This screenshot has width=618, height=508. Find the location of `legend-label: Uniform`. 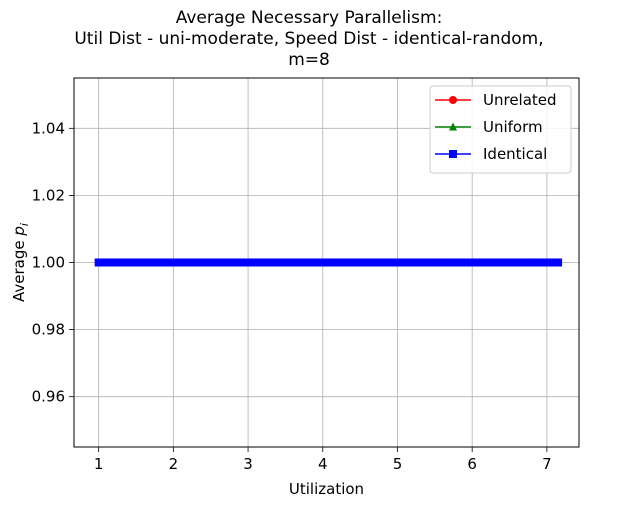

legend-label: Uniform is located at coordinates (513, 127).